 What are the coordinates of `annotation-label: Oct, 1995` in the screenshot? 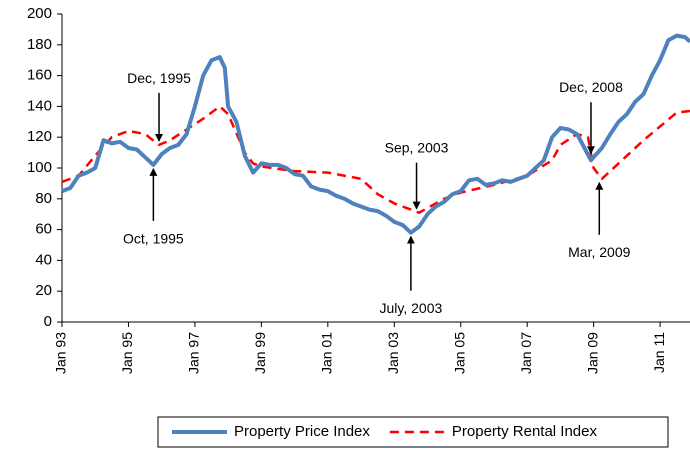 It's located at (153, 238).